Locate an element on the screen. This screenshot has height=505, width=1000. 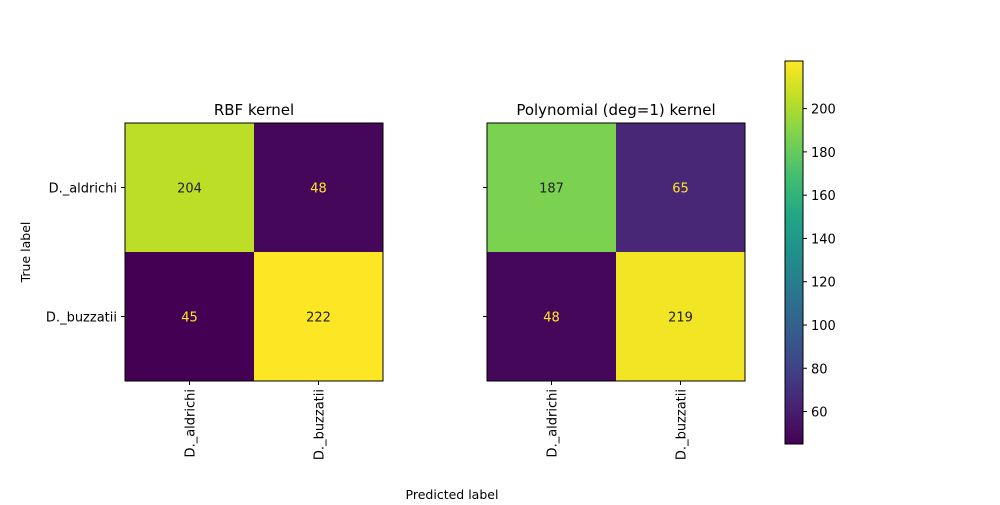
cell-value-label: 65 is located at coordinates (680, 189).